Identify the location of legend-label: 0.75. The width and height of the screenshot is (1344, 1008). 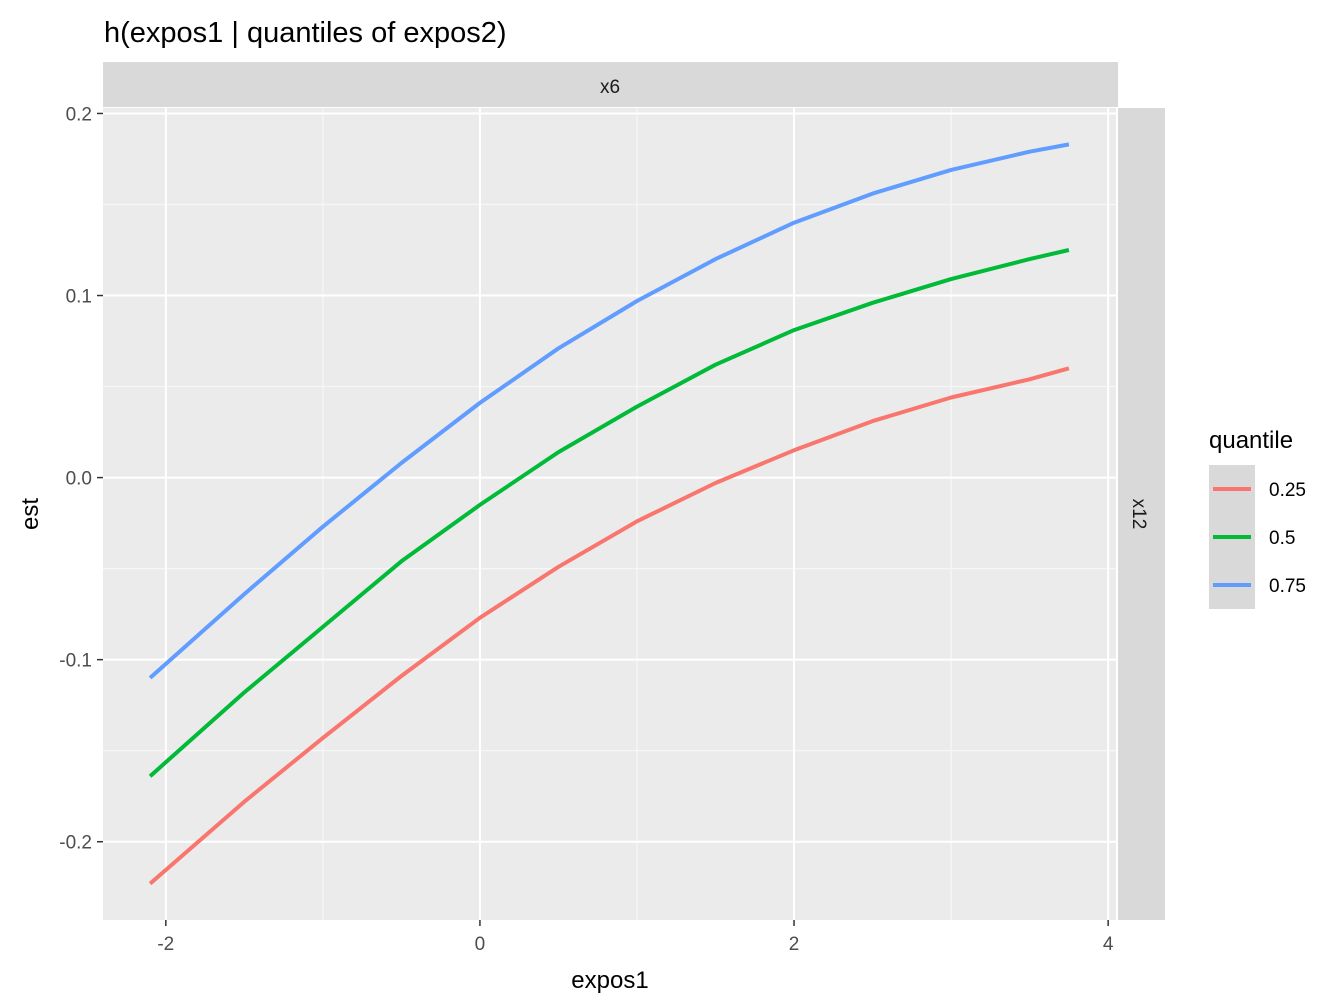
(1287, 586).